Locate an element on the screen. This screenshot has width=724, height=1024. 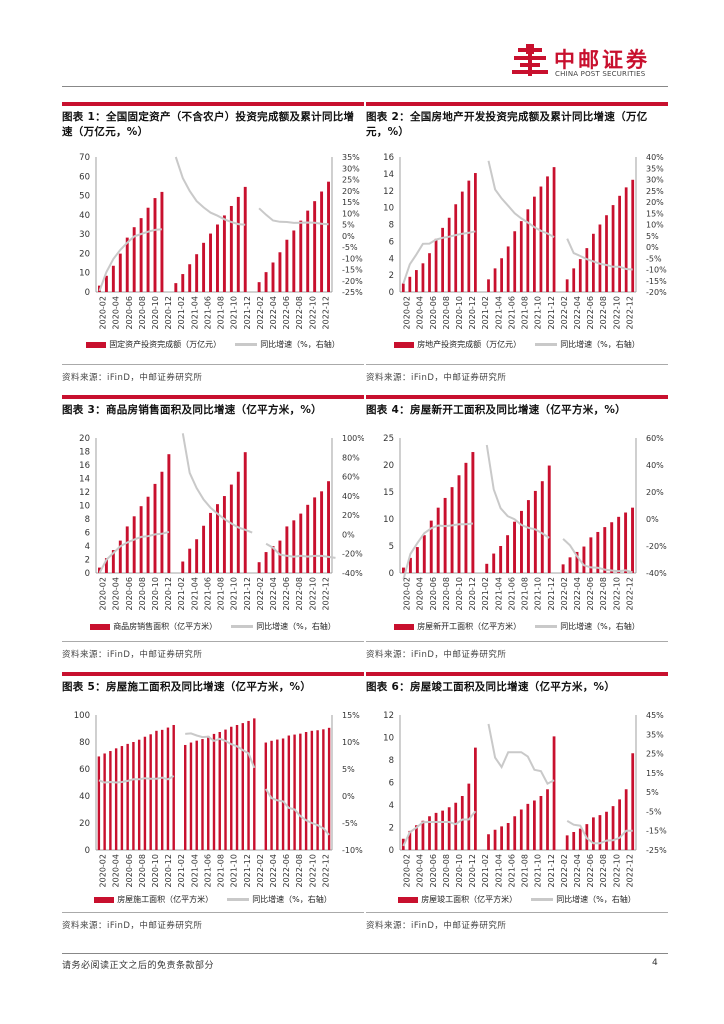
x-axis-tick-label: 2021-08 is located at coordinates (221, 312).